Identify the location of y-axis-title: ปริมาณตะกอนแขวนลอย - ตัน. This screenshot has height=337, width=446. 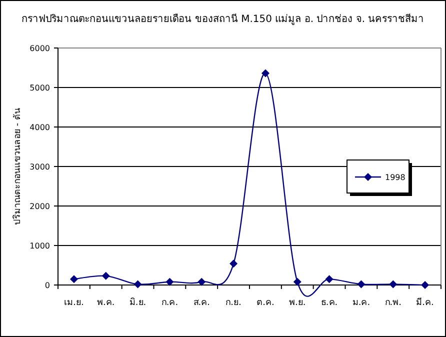
(17, 166).